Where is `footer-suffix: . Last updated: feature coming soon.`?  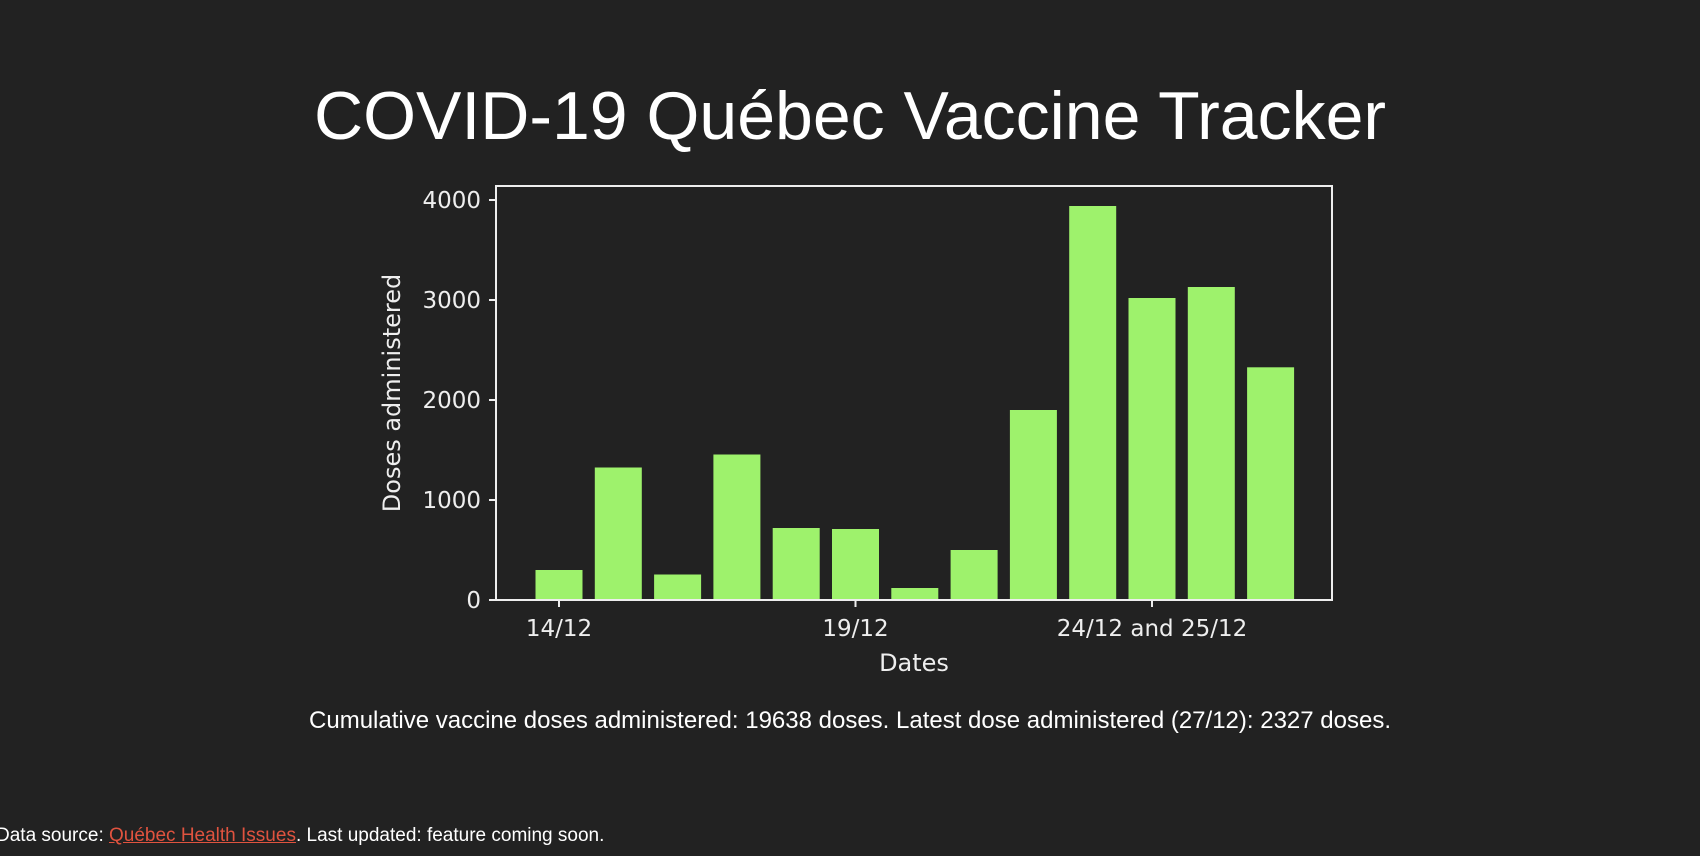
footer-suffix: . Last updated: feature coming soon. is located at coordinates (450, 835).